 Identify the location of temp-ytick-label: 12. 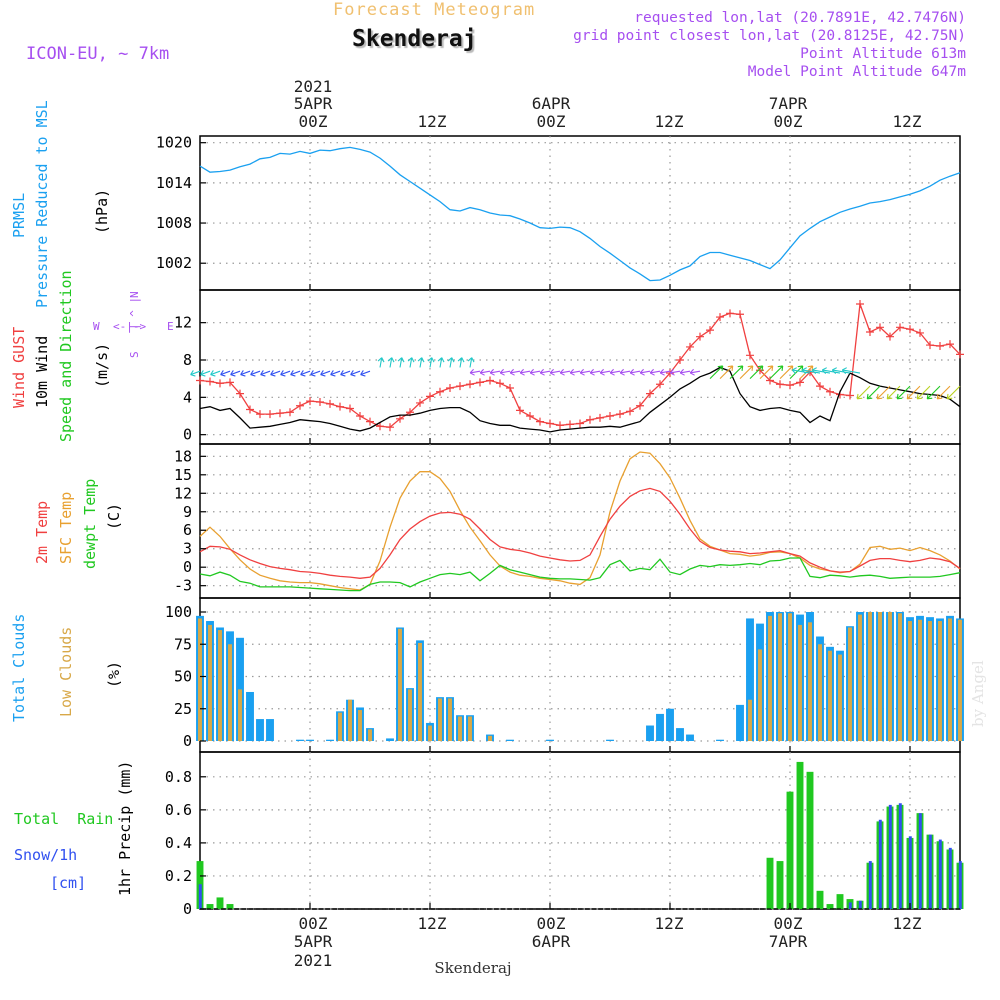
(183, 493).